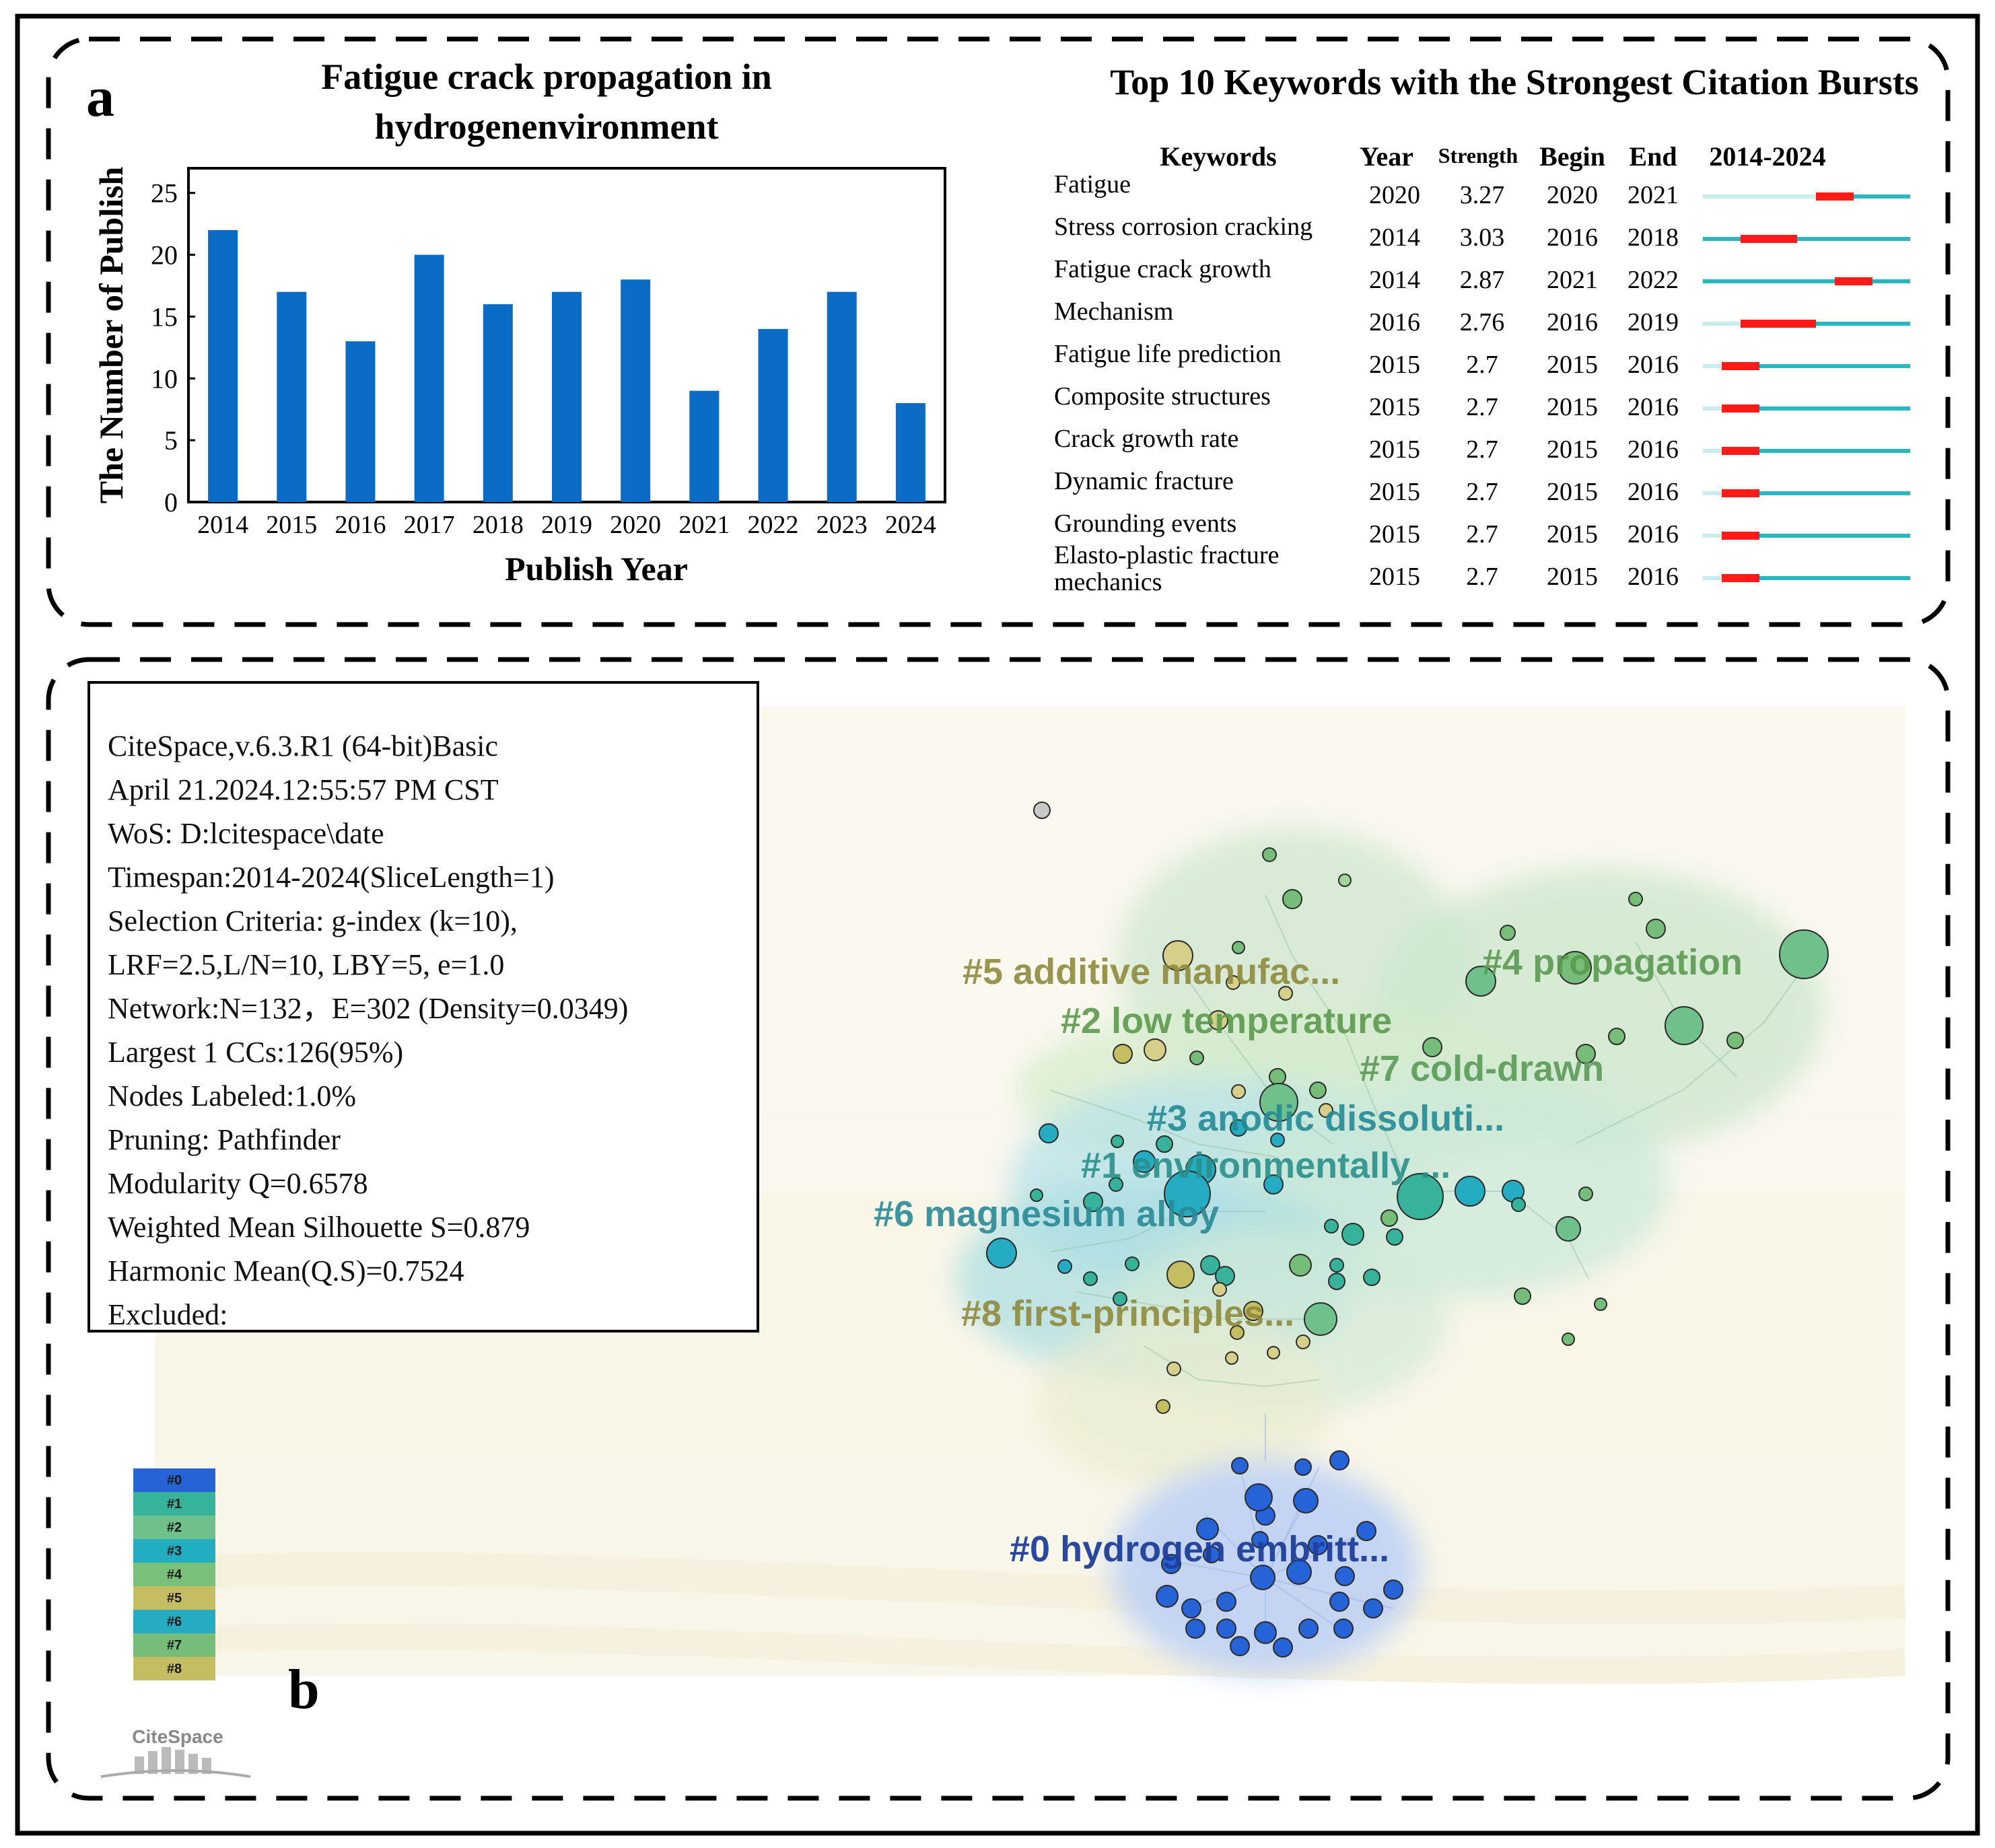 Image resolution: width=1995 pixels, height=1848 pixels. What do you see at coordinates (910, 453) in the screenshot?
I see `bar-2024` at bounding box center [910, 453].